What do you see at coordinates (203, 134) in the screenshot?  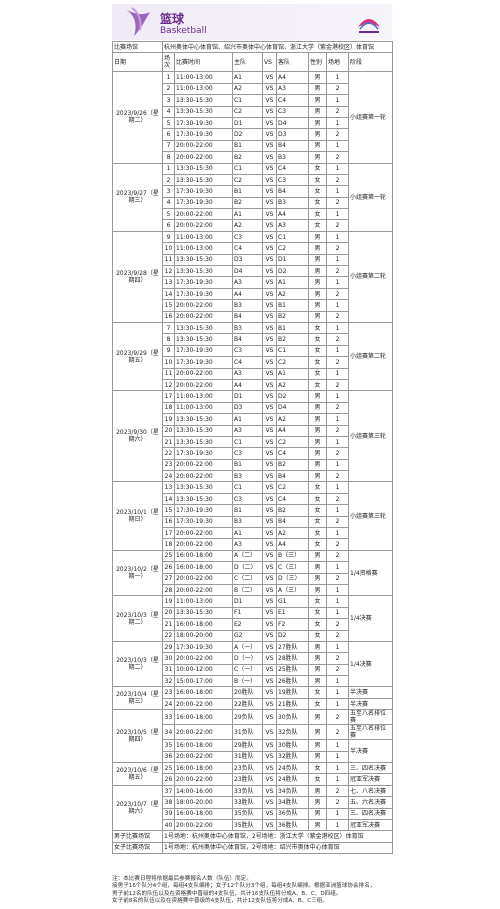 I see `match-time: 17:30-19:30` at bounding box center [203, 134].